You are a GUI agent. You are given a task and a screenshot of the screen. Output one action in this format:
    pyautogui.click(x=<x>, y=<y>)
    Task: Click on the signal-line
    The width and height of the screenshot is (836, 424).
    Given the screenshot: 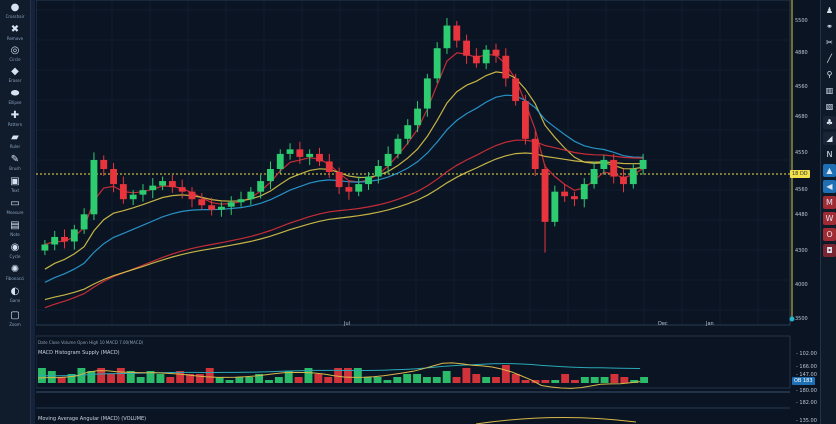 What is the action you would take?
    pyautogui.click(x=339, y=370)
    